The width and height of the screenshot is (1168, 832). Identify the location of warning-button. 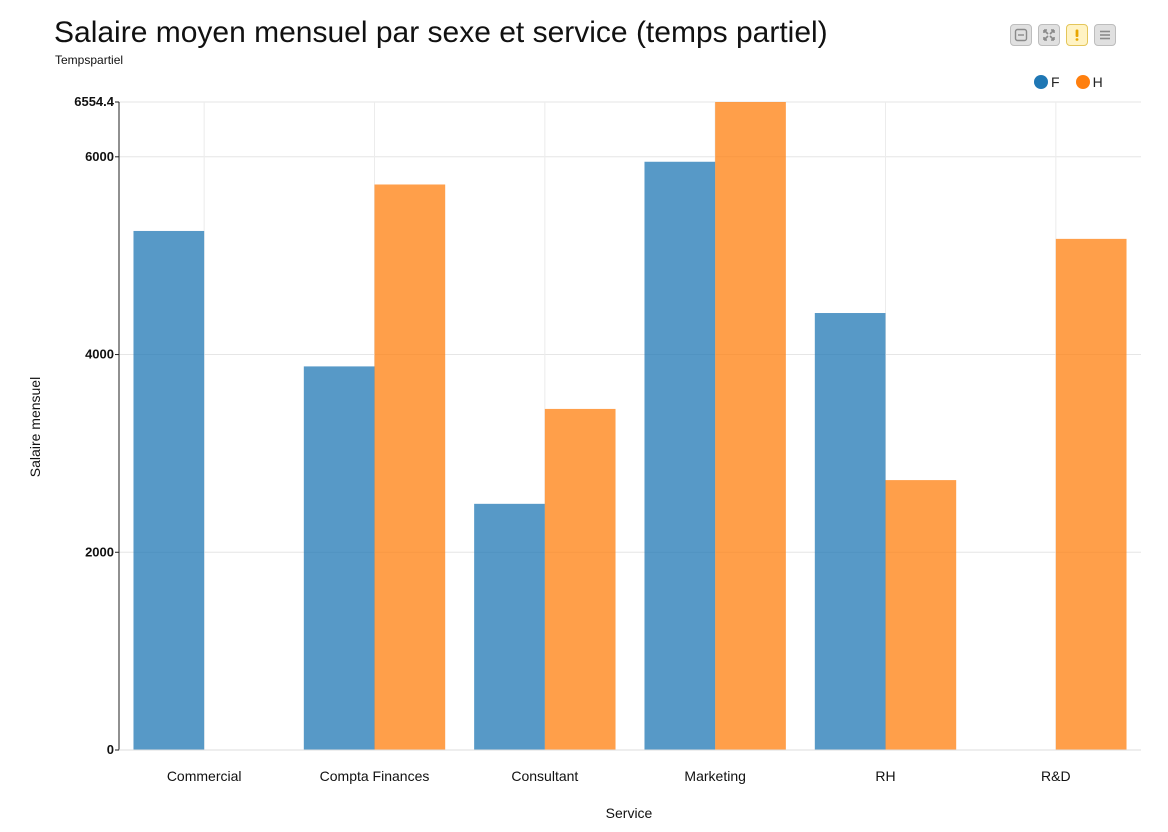
(1077, 35).